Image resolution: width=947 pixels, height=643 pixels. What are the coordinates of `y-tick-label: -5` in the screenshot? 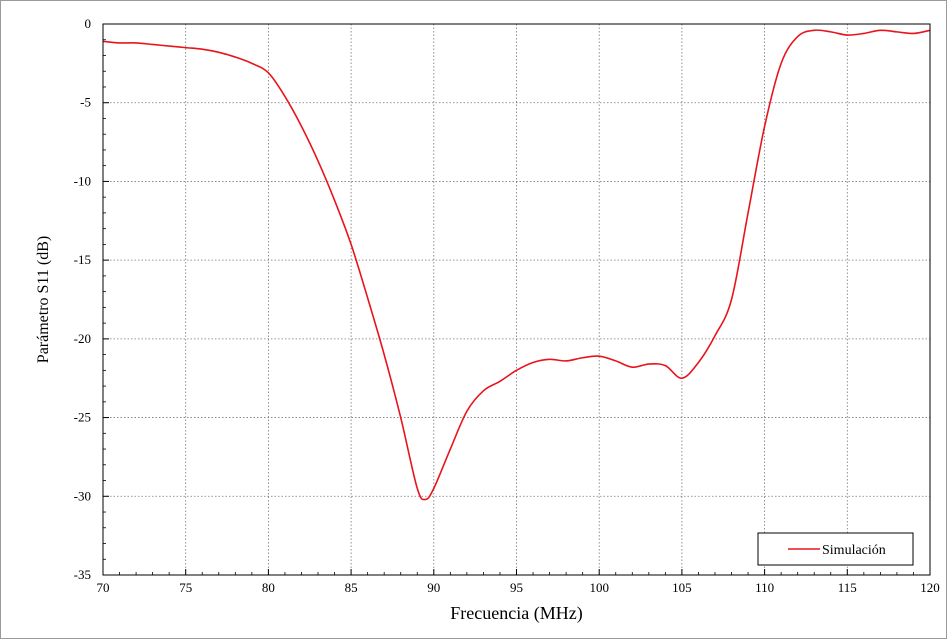 It's located at (85, 102).